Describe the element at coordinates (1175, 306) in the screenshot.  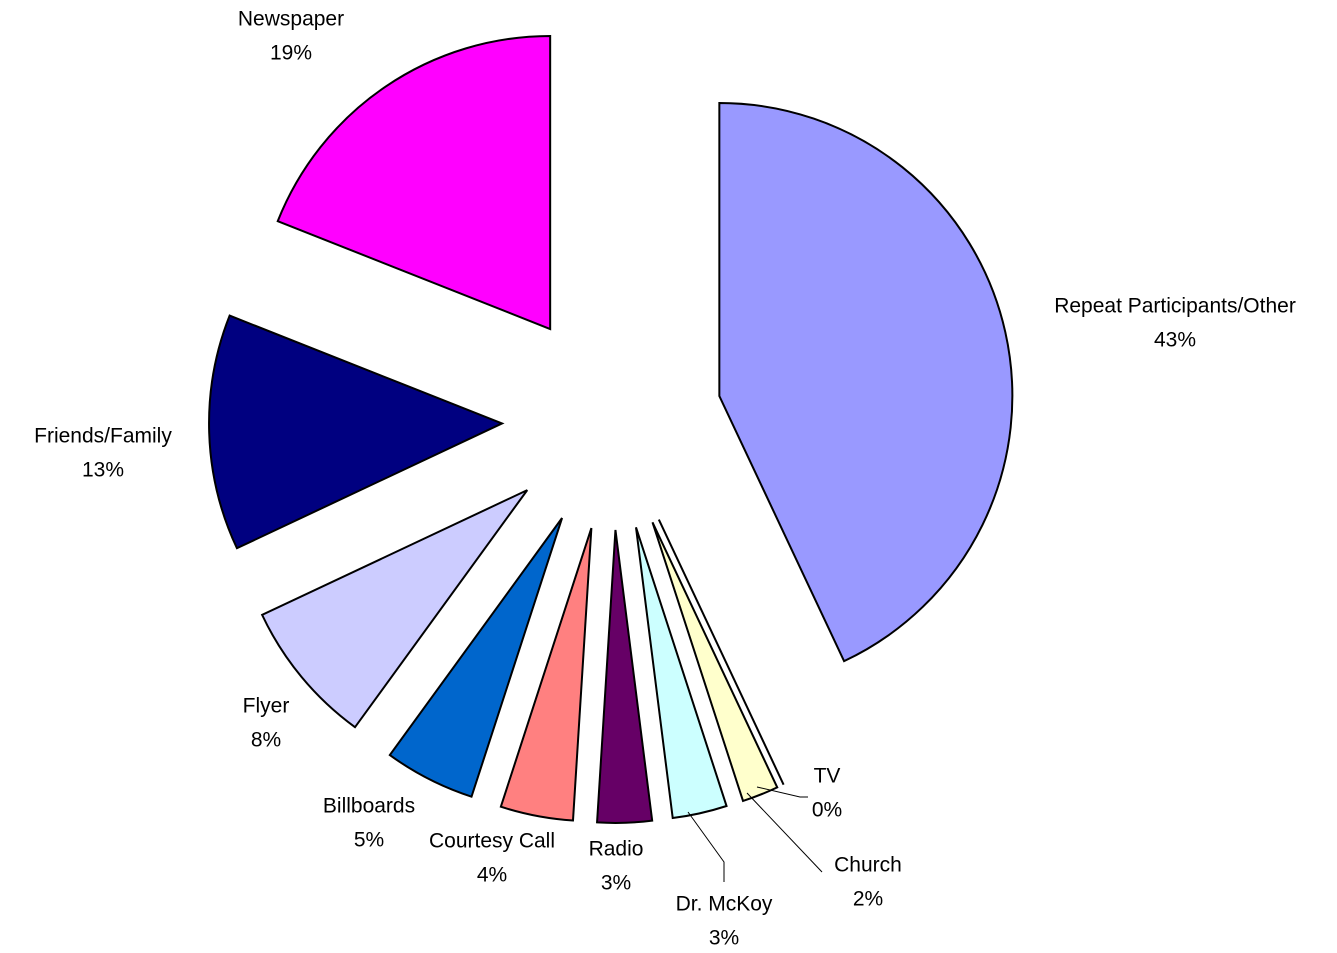
I see `slice-label: Repeat Participants/Other` at that location.